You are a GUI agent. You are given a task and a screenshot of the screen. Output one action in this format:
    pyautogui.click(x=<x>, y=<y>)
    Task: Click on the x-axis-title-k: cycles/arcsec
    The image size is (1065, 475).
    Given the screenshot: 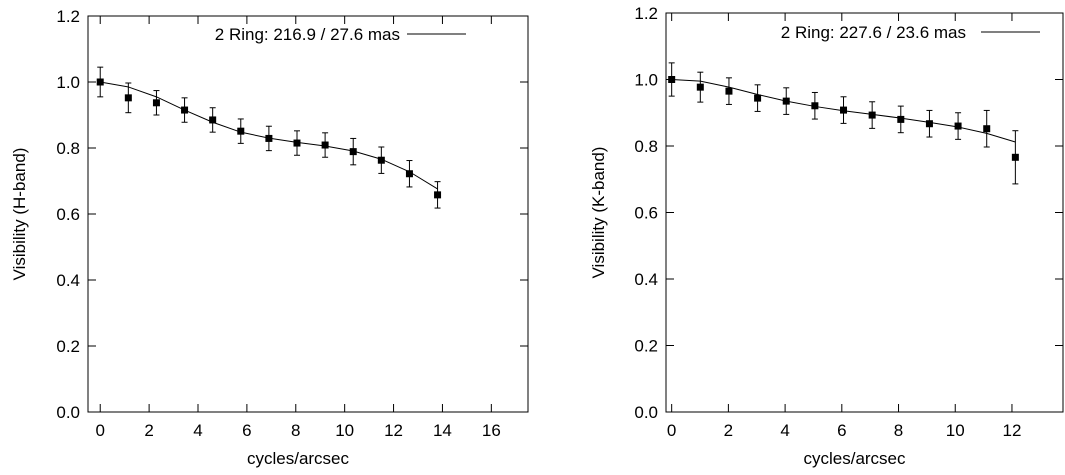 What is the action you would take?
    pyautogui.click(x=854, y=458)
    